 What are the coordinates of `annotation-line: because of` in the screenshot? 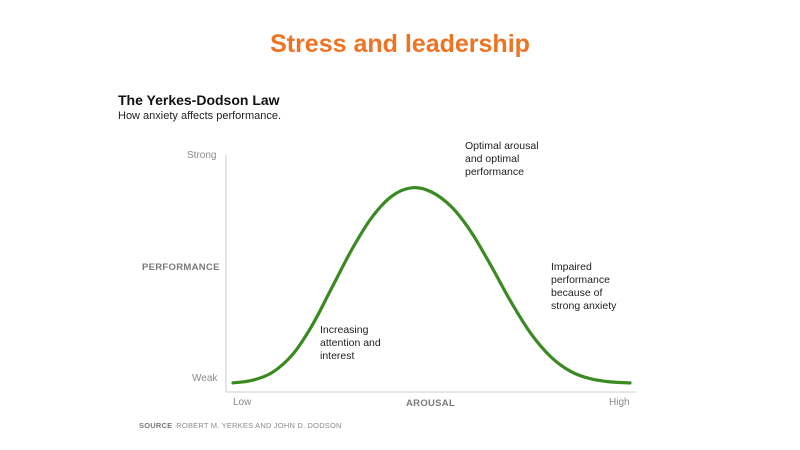 It's located at (577, 293).